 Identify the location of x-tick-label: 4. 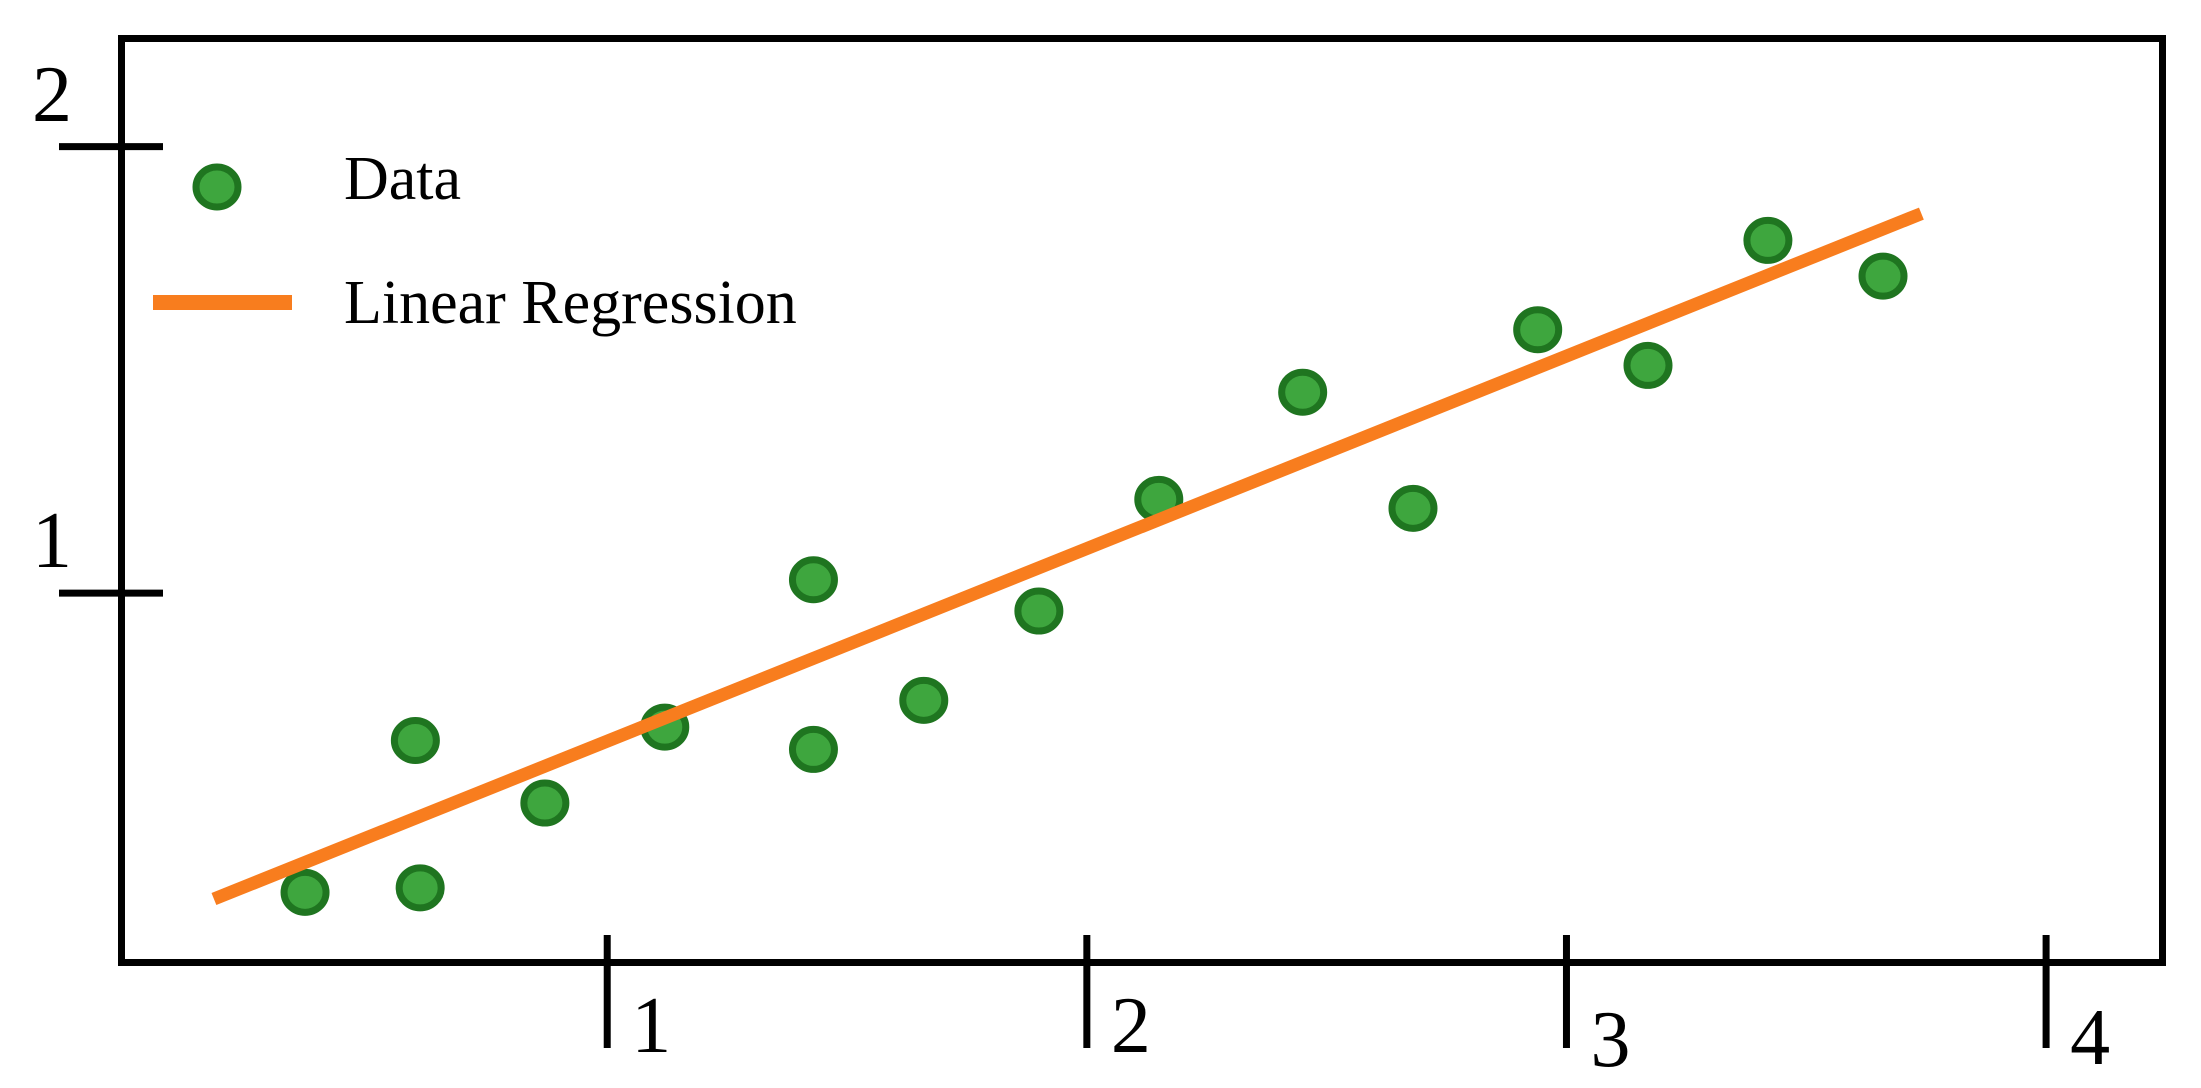
(2090, 1038).